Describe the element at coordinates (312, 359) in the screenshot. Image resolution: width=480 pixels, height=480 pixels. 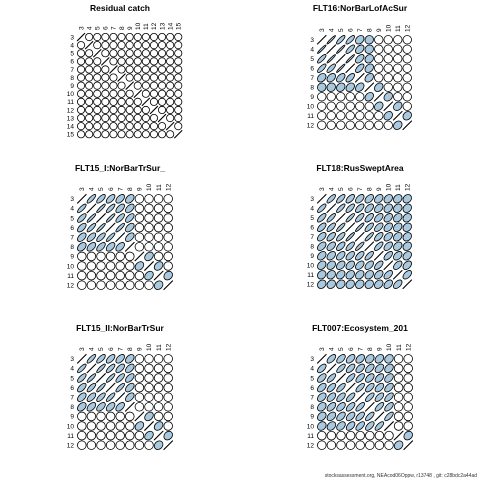
I see `row-label: 3` at that location.